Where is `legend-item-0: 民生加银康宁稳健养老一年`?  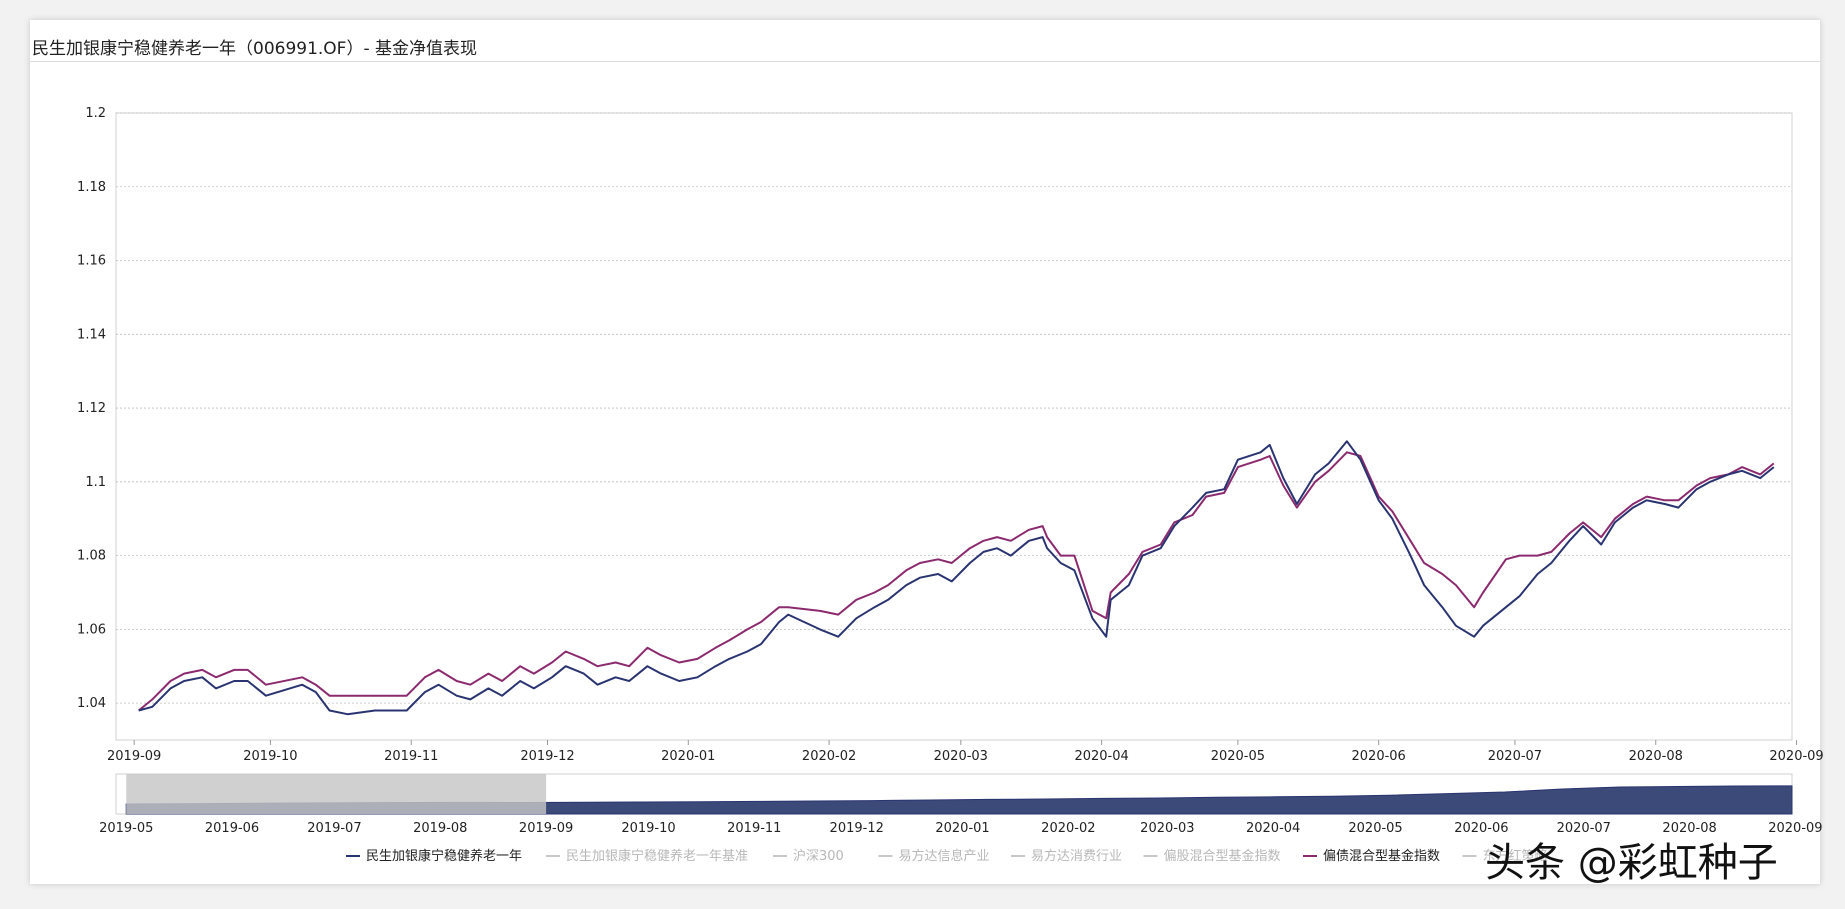 legend-item-0: 民生加银康宁稳健养老一年 is located at coordinates (434, 856).